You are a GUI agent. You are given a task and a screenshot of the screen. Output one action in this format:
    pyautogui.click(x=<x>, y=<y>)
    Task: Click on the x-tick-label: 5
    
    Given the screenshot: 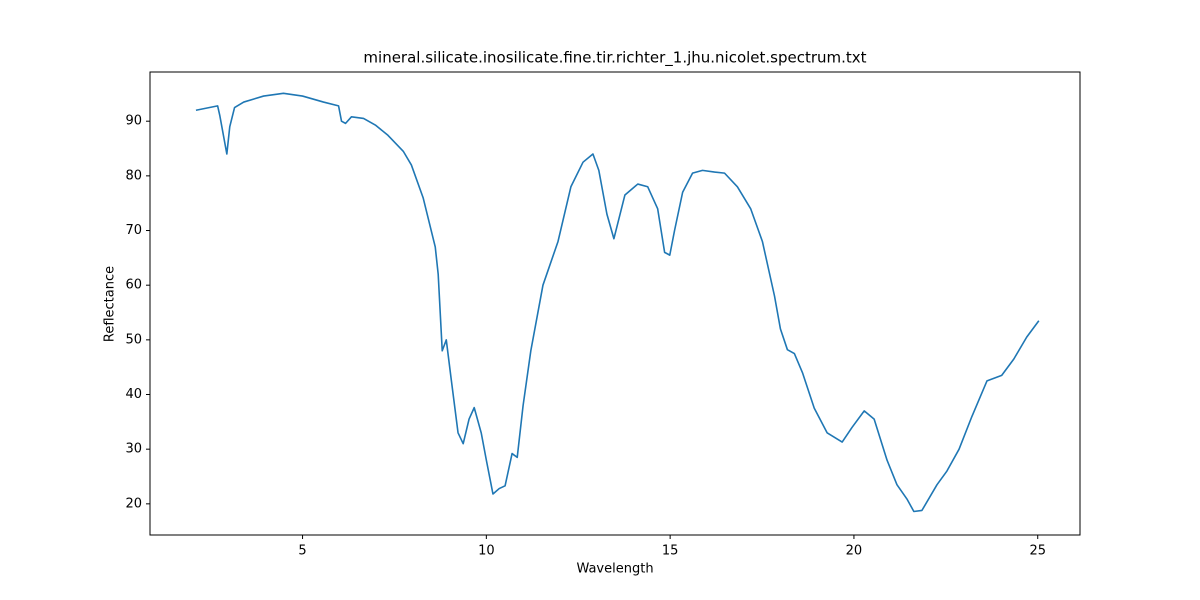 What is the action you would take?
    pyautogui.click(x=302, y=551)
    